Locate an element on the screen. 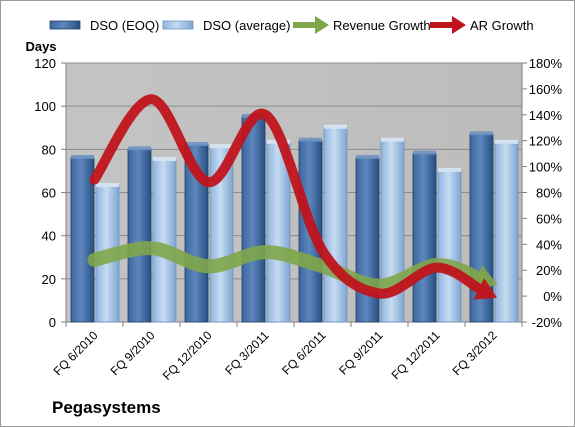 Image resolution: width=575 pixels, height=427 pixels. chart-title: Pegasystems is located at coordinates (106, 407).